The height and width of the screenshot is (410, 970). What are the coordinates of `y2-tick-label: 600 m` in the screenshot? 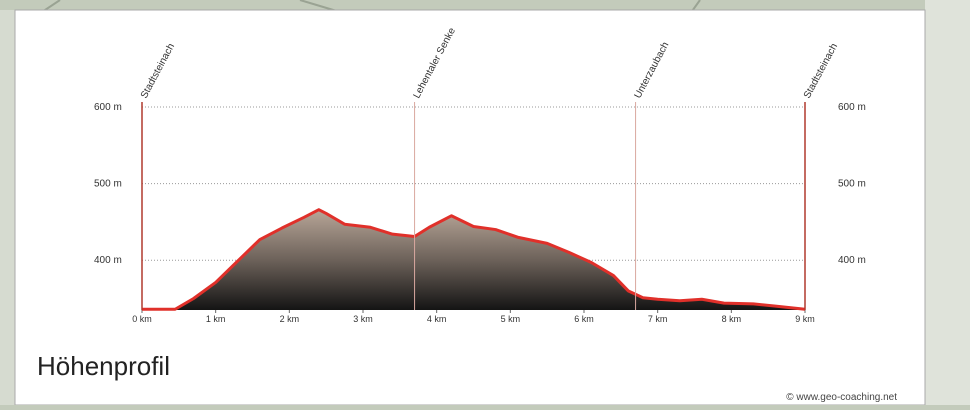 It's located at (852, 107).